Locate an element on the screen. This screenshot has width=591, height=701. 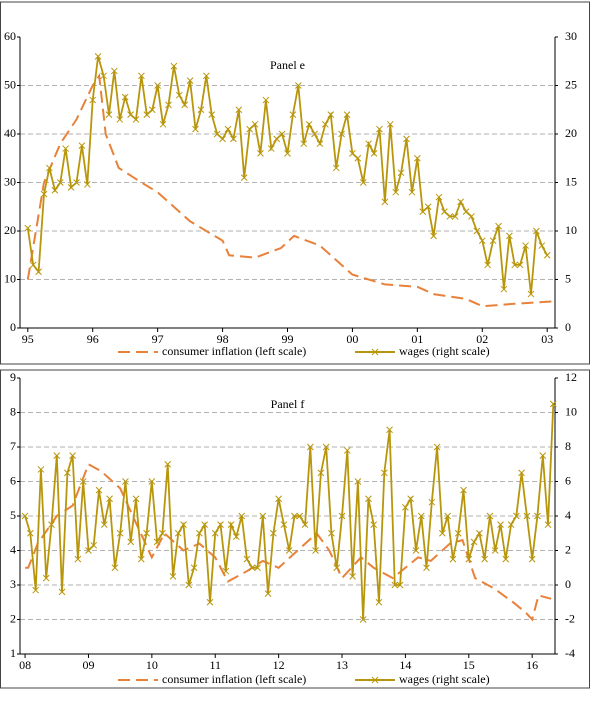
y2-tick-label: 4 is located at coordinates (568, 515).